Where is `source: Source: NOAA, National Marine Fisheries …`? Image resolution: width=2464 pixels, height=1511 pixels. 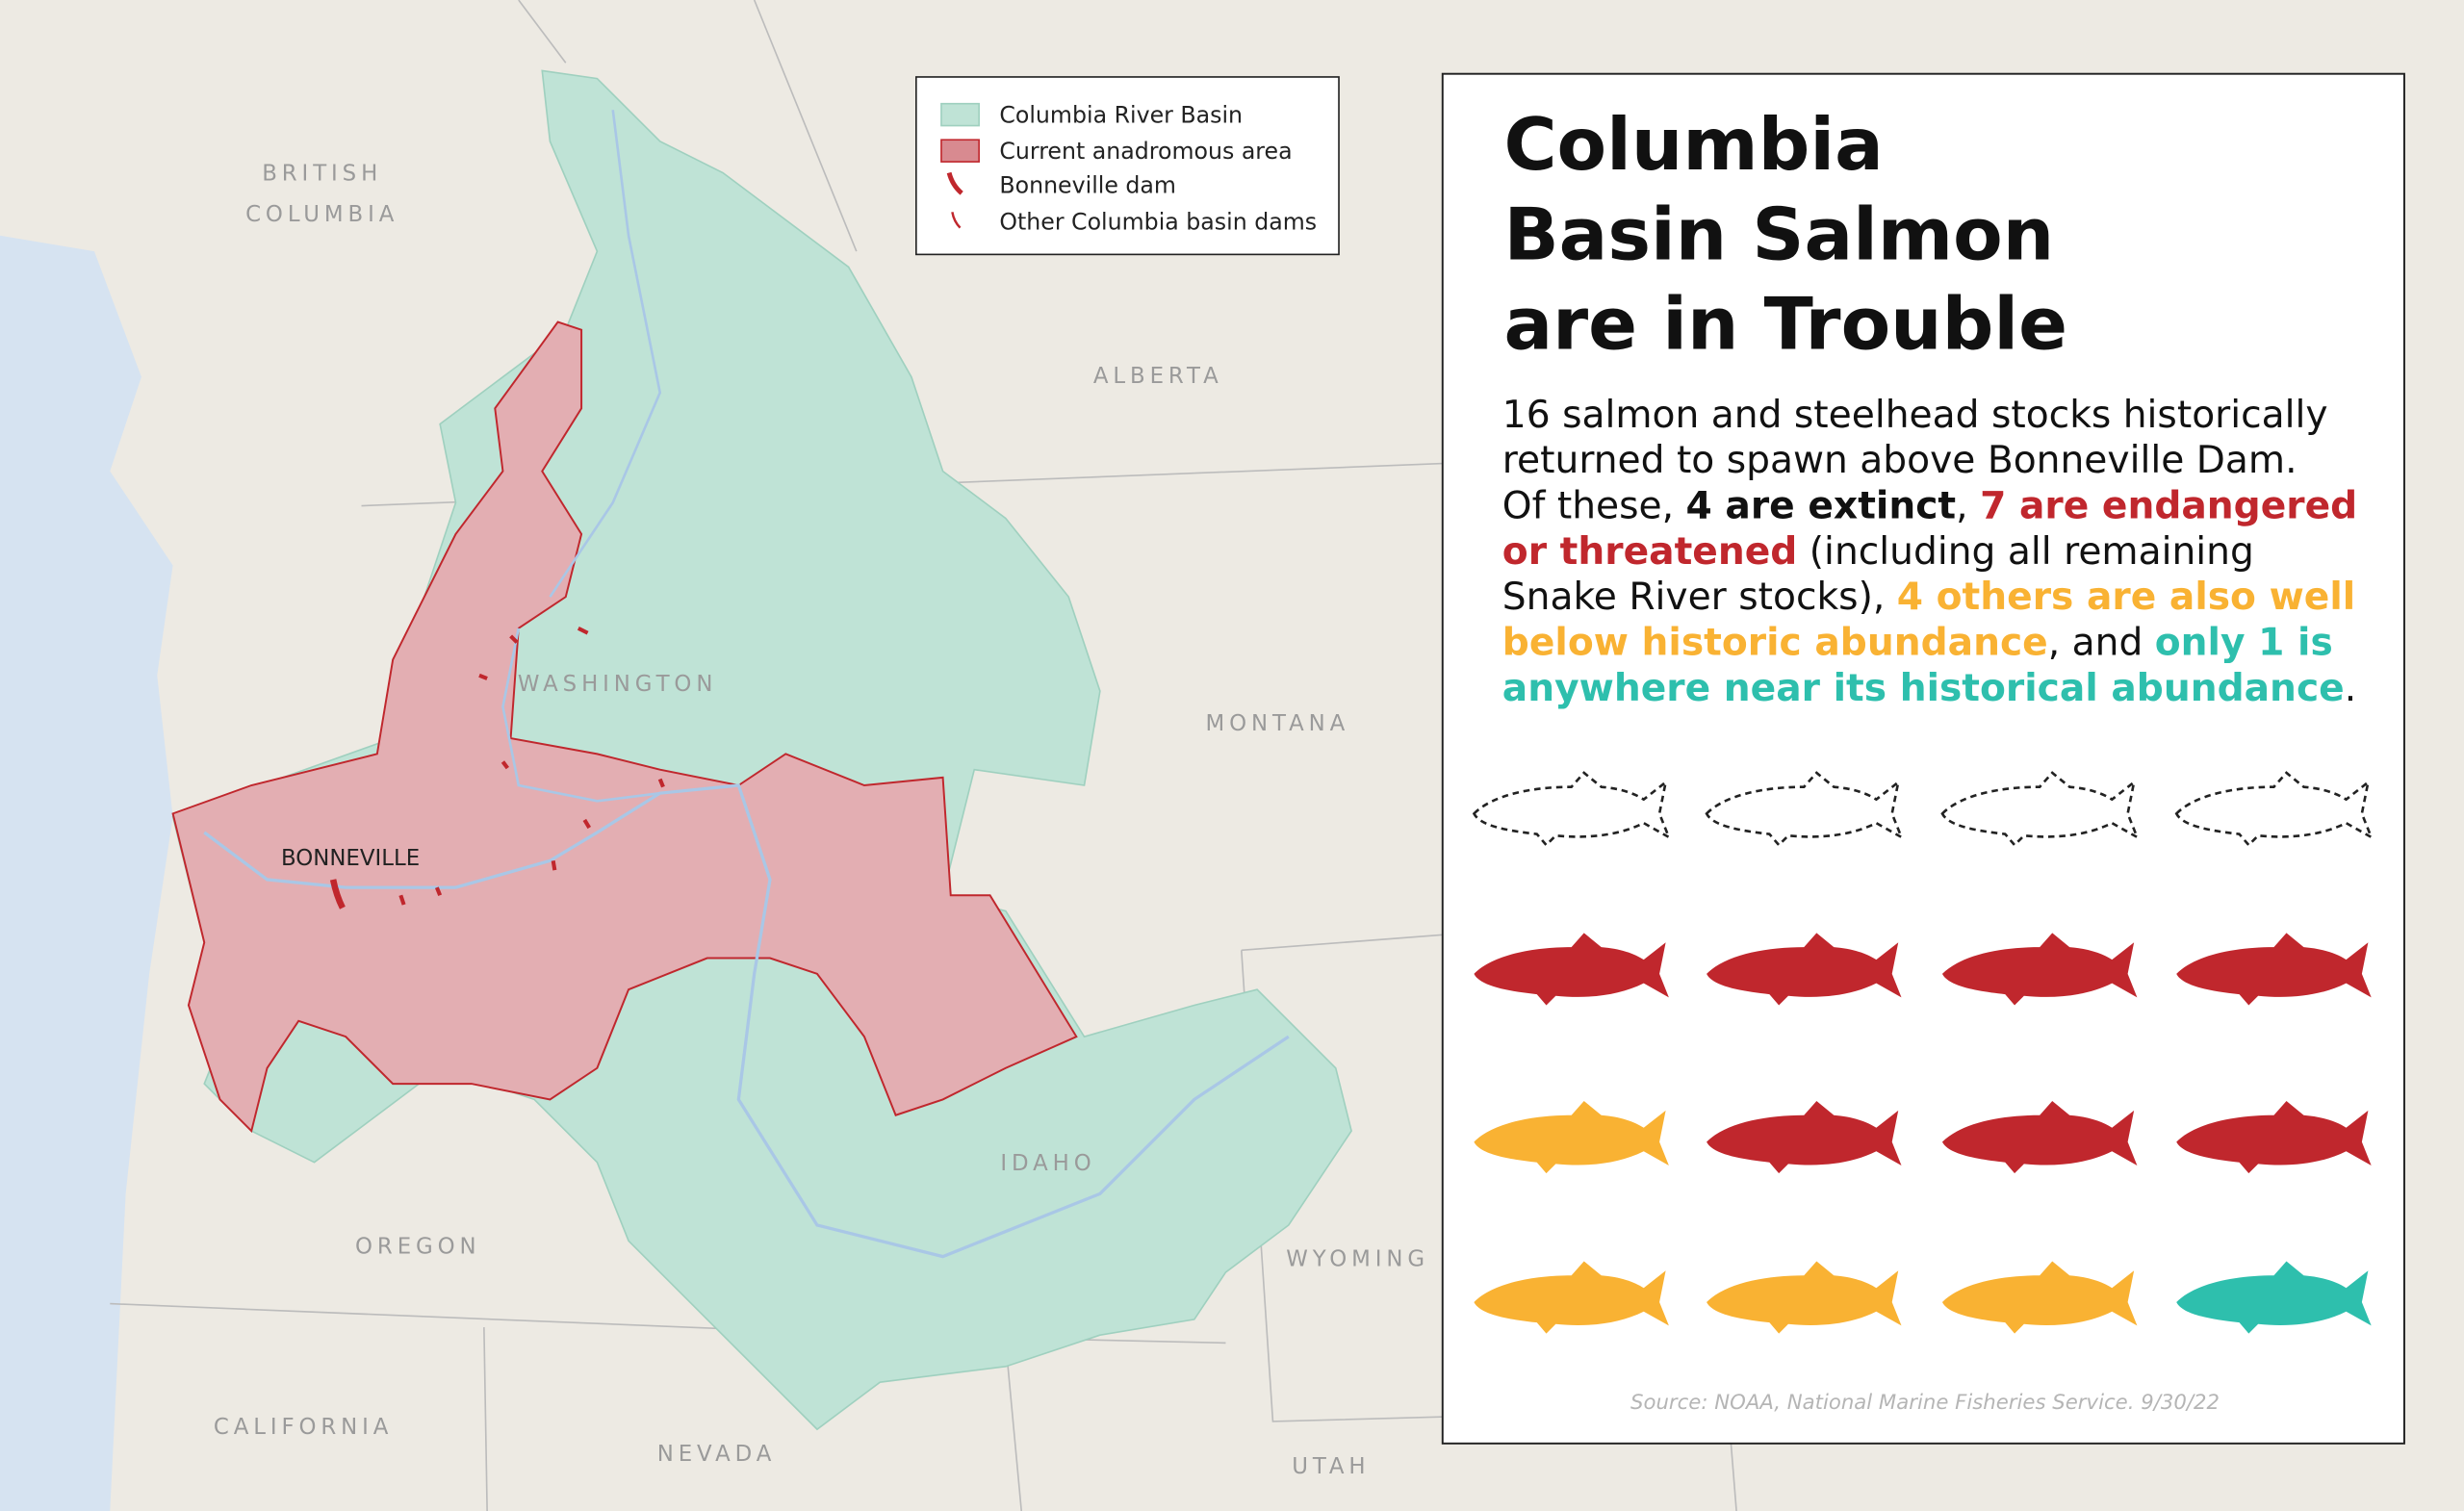
source: Source: NOAA, National Marine Fisheries … is located at coordinates (1925, 1403).